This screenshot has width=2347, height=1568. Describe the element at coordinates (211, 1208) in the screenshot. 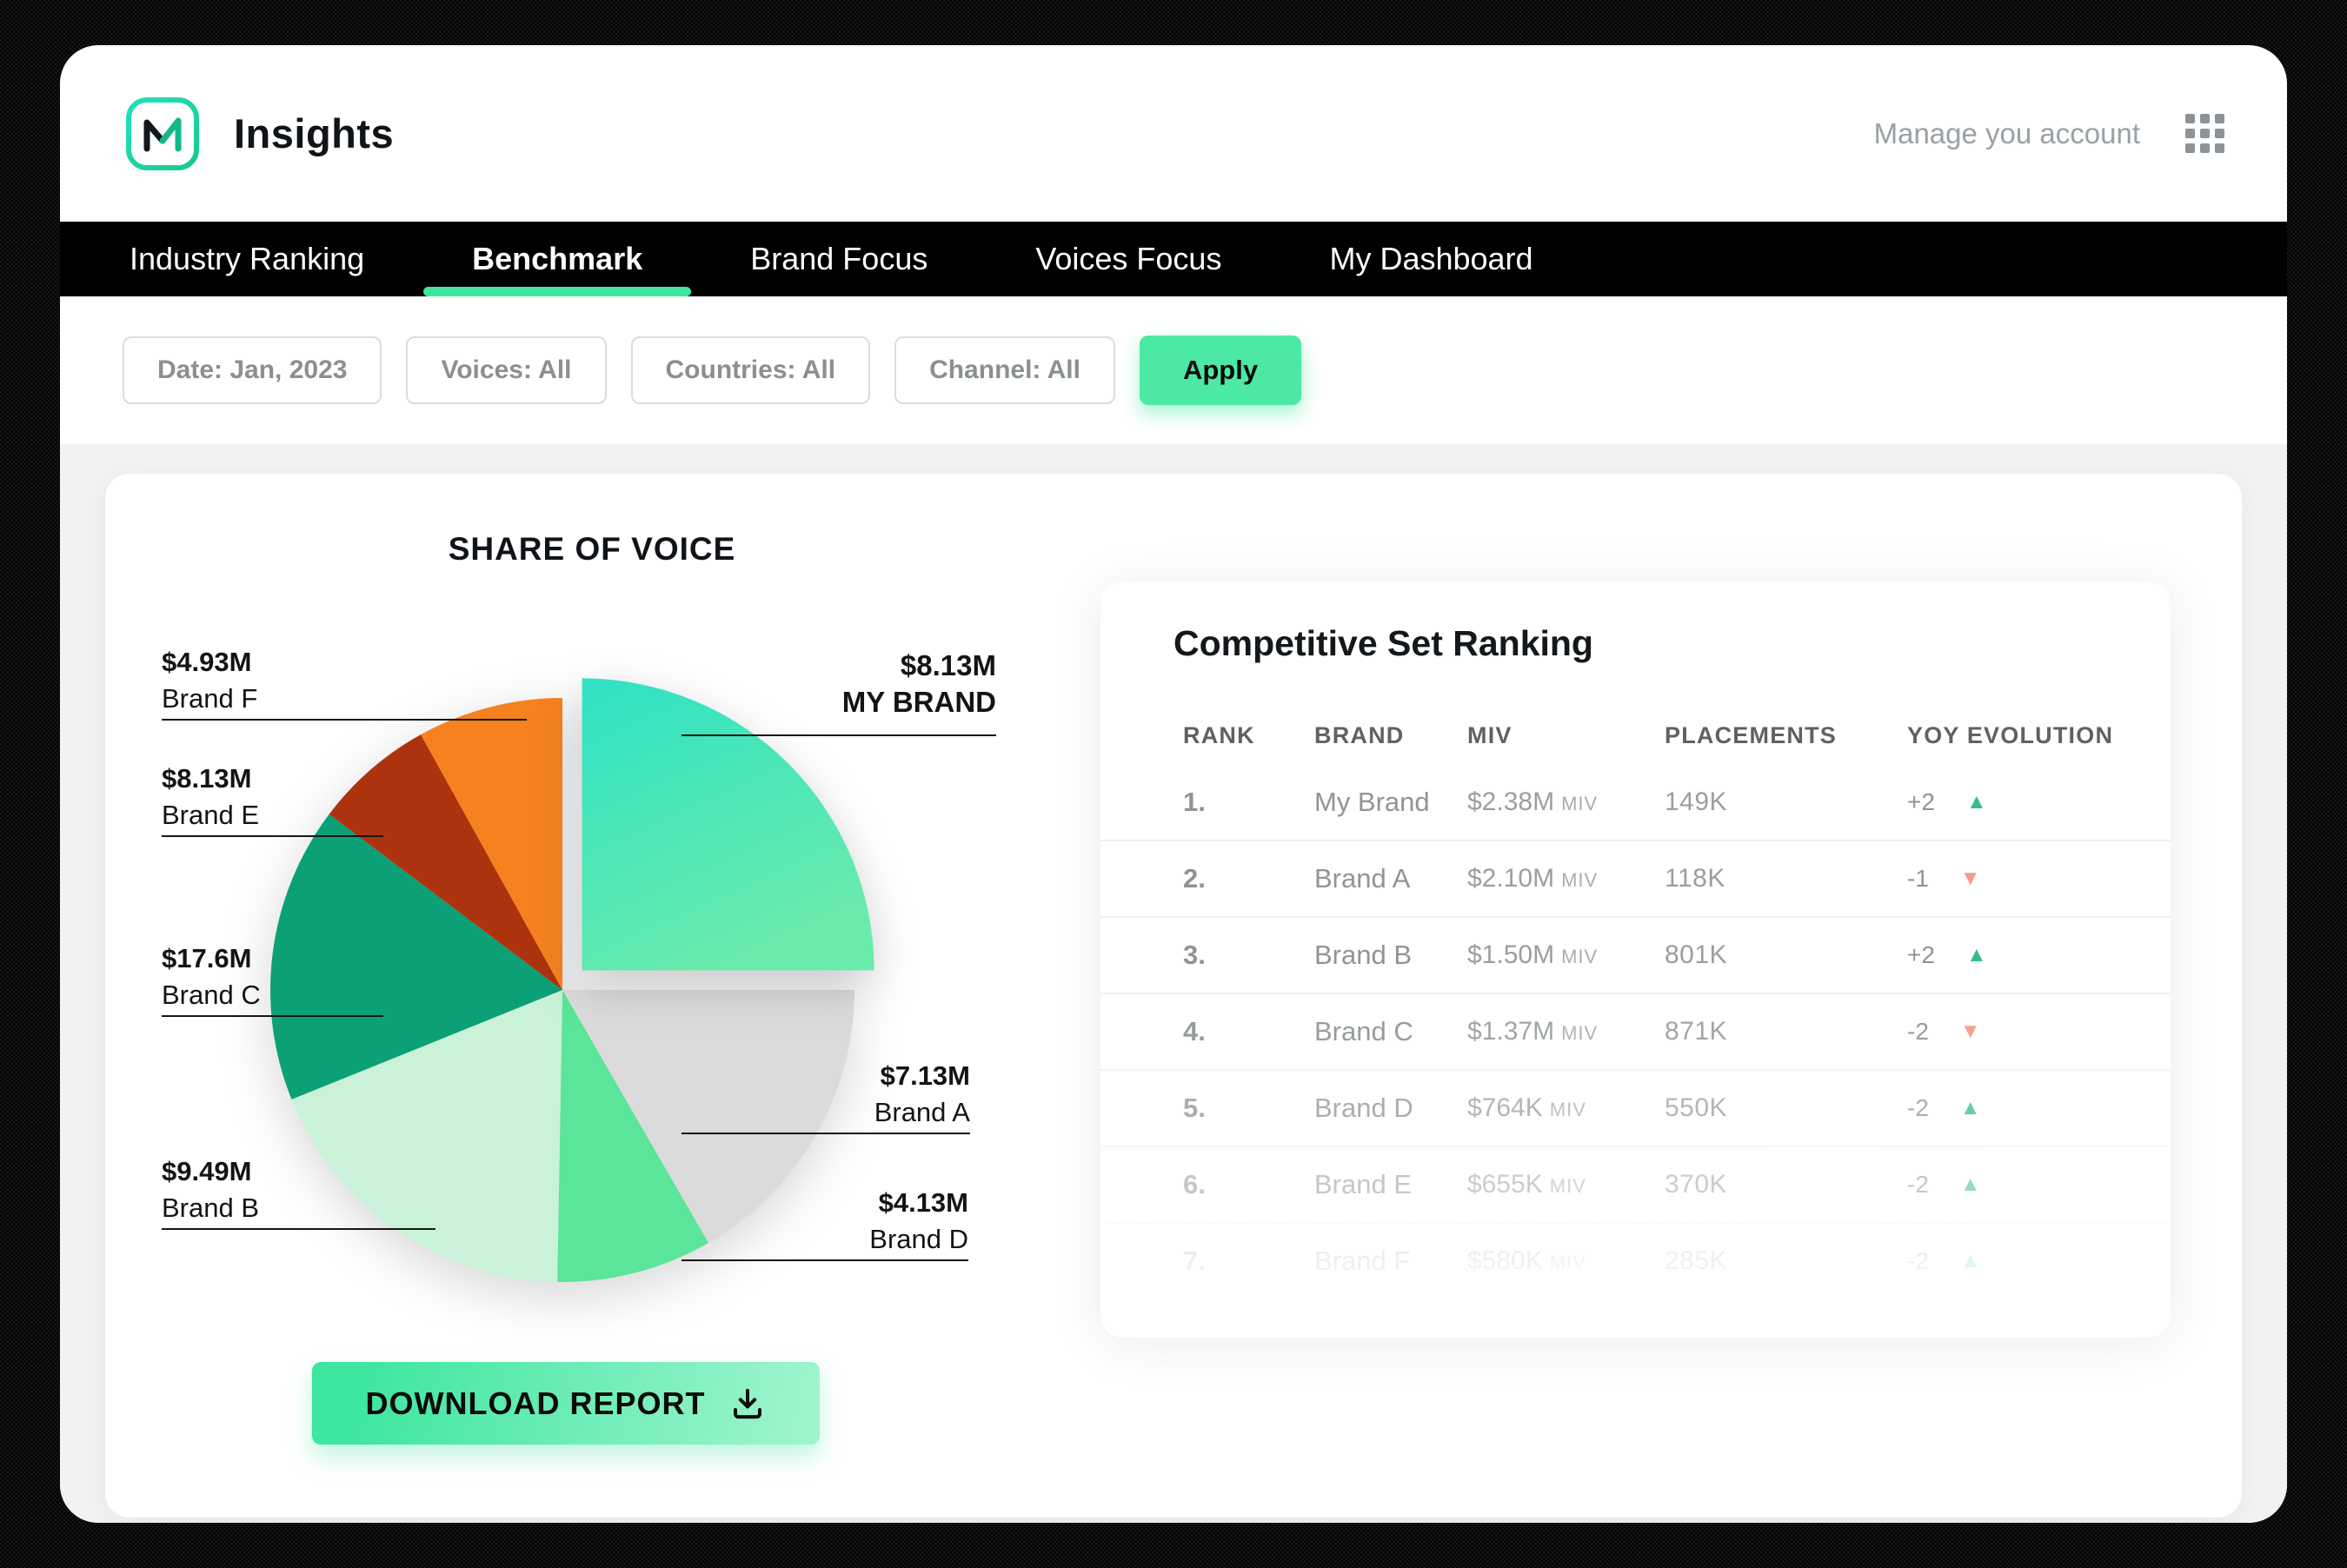

I see `pie-label-name: Brand B` at that location.